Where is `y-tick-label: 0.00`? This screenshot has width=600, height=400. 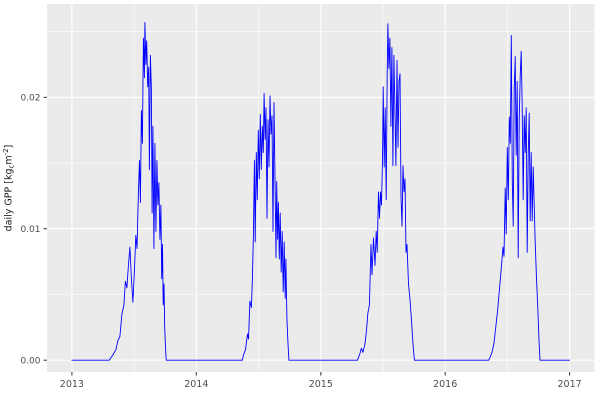
y-tick-label: 0.00 is located at coordinates (30, 361).